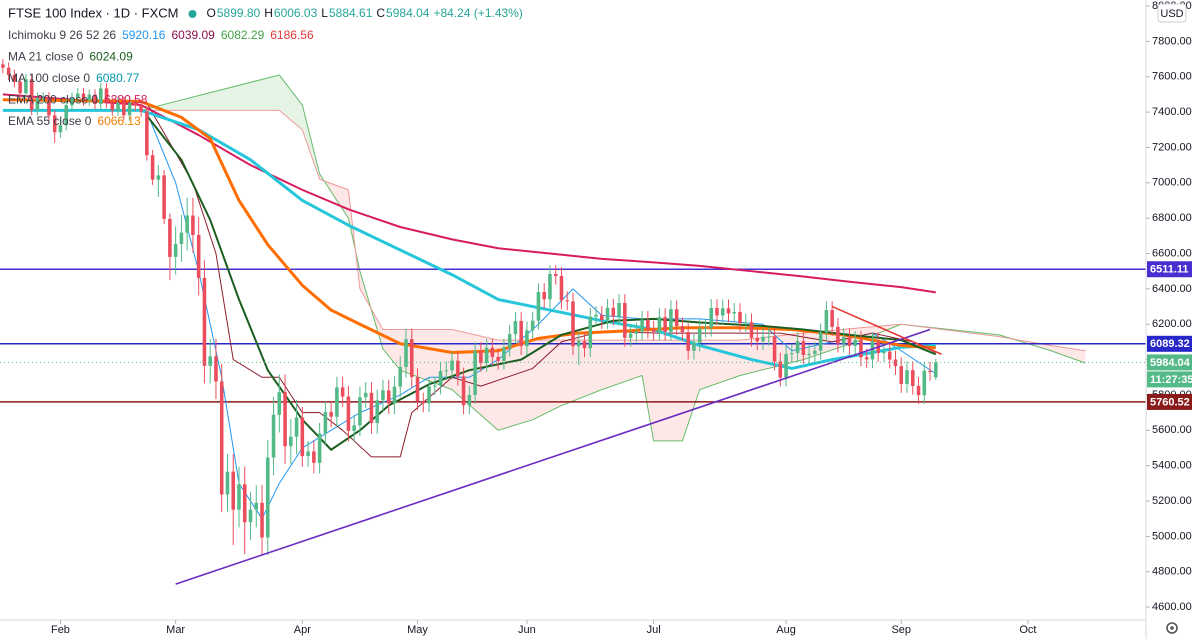 This screenshot has width=1192, height=639. I want to click on gear-hub, so click(1172, 628).